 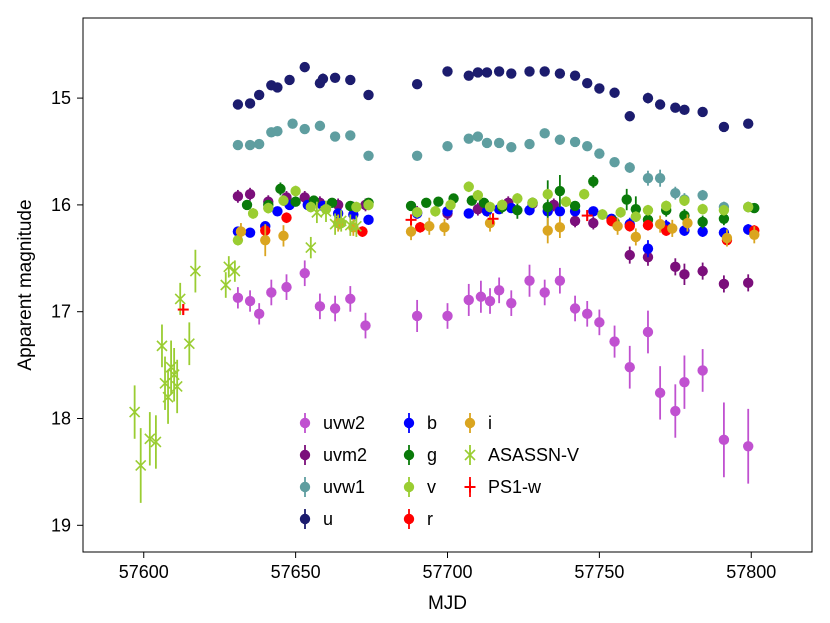 I want to click on point-ASASSN-V-19-stroke-b, so click(x=335, y=224).